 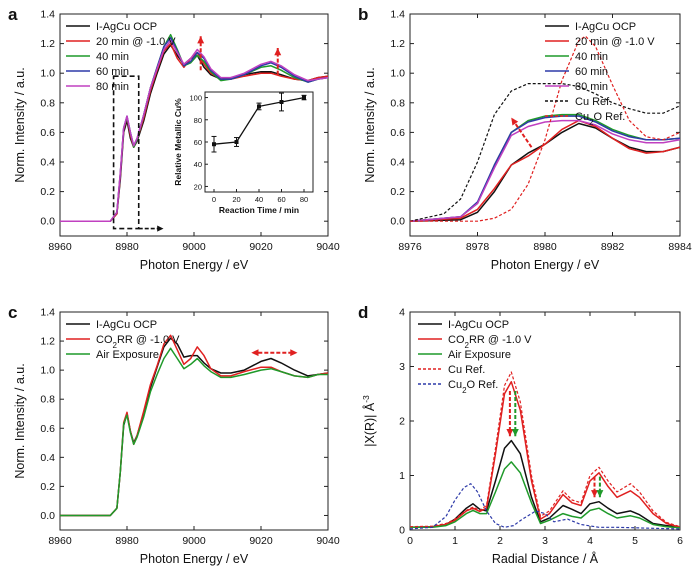 I want to click on panel-label: b, so click(x=363, y=14).